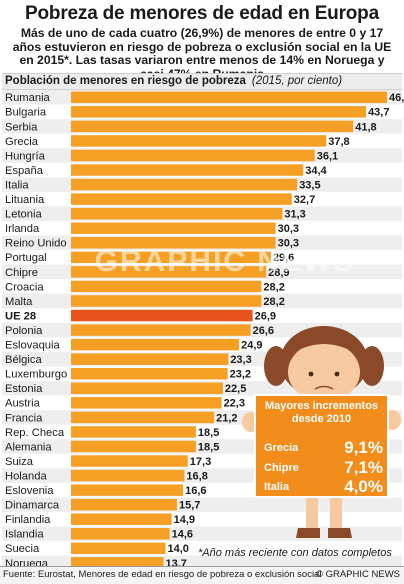 This screenshot has height=584, width=404. Describe the element at coordinates (35, 433) in the screenshot. I see `category-label: Rep. Checa` at that location.